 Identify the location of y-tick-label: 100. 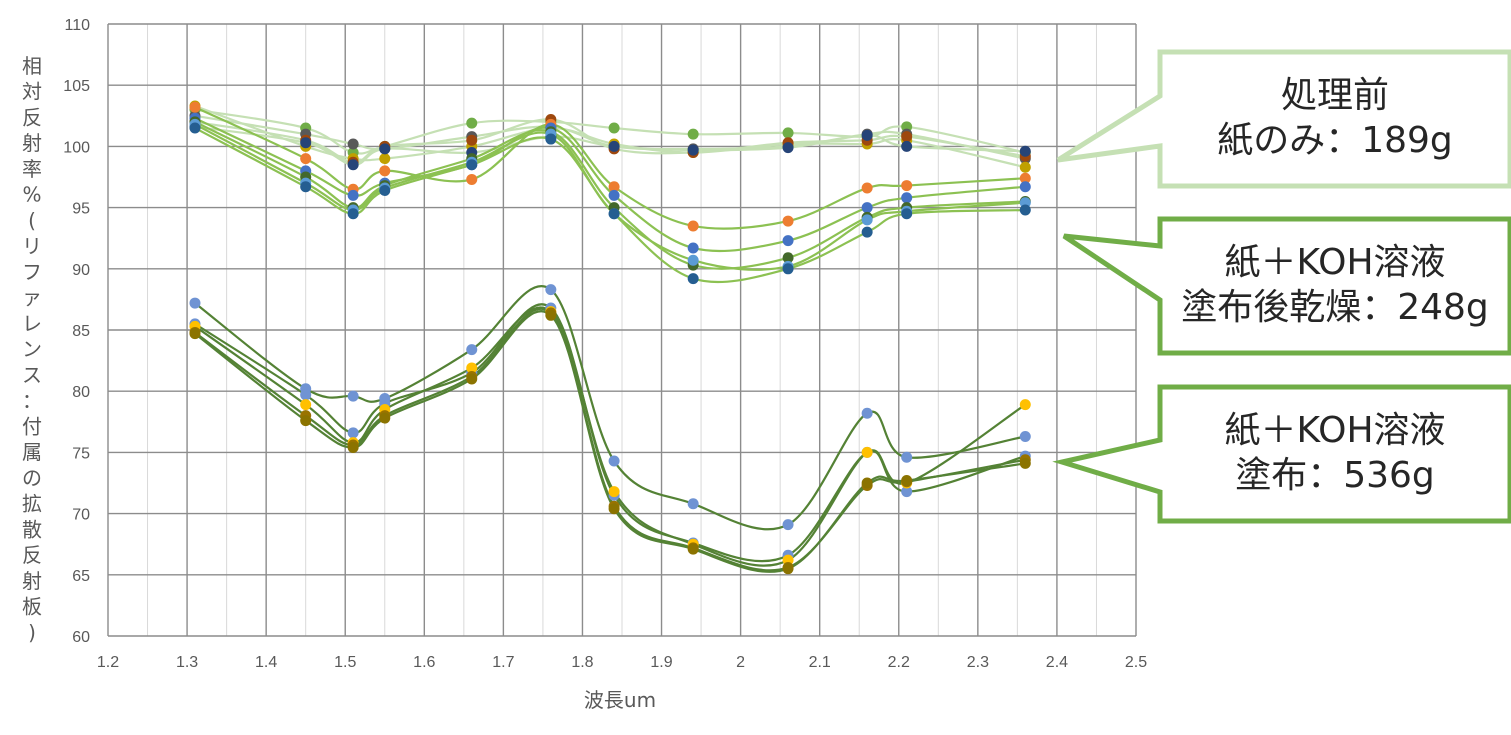
(76, 147).